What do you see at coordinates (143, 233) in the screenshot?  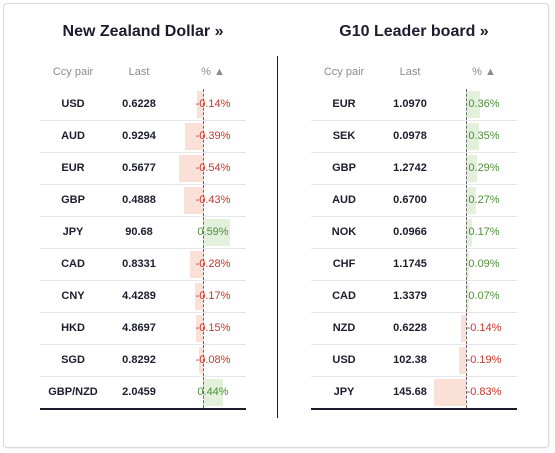 I see `table-row: JPY 90.68 0.59%` at bounding box center [143, 233].